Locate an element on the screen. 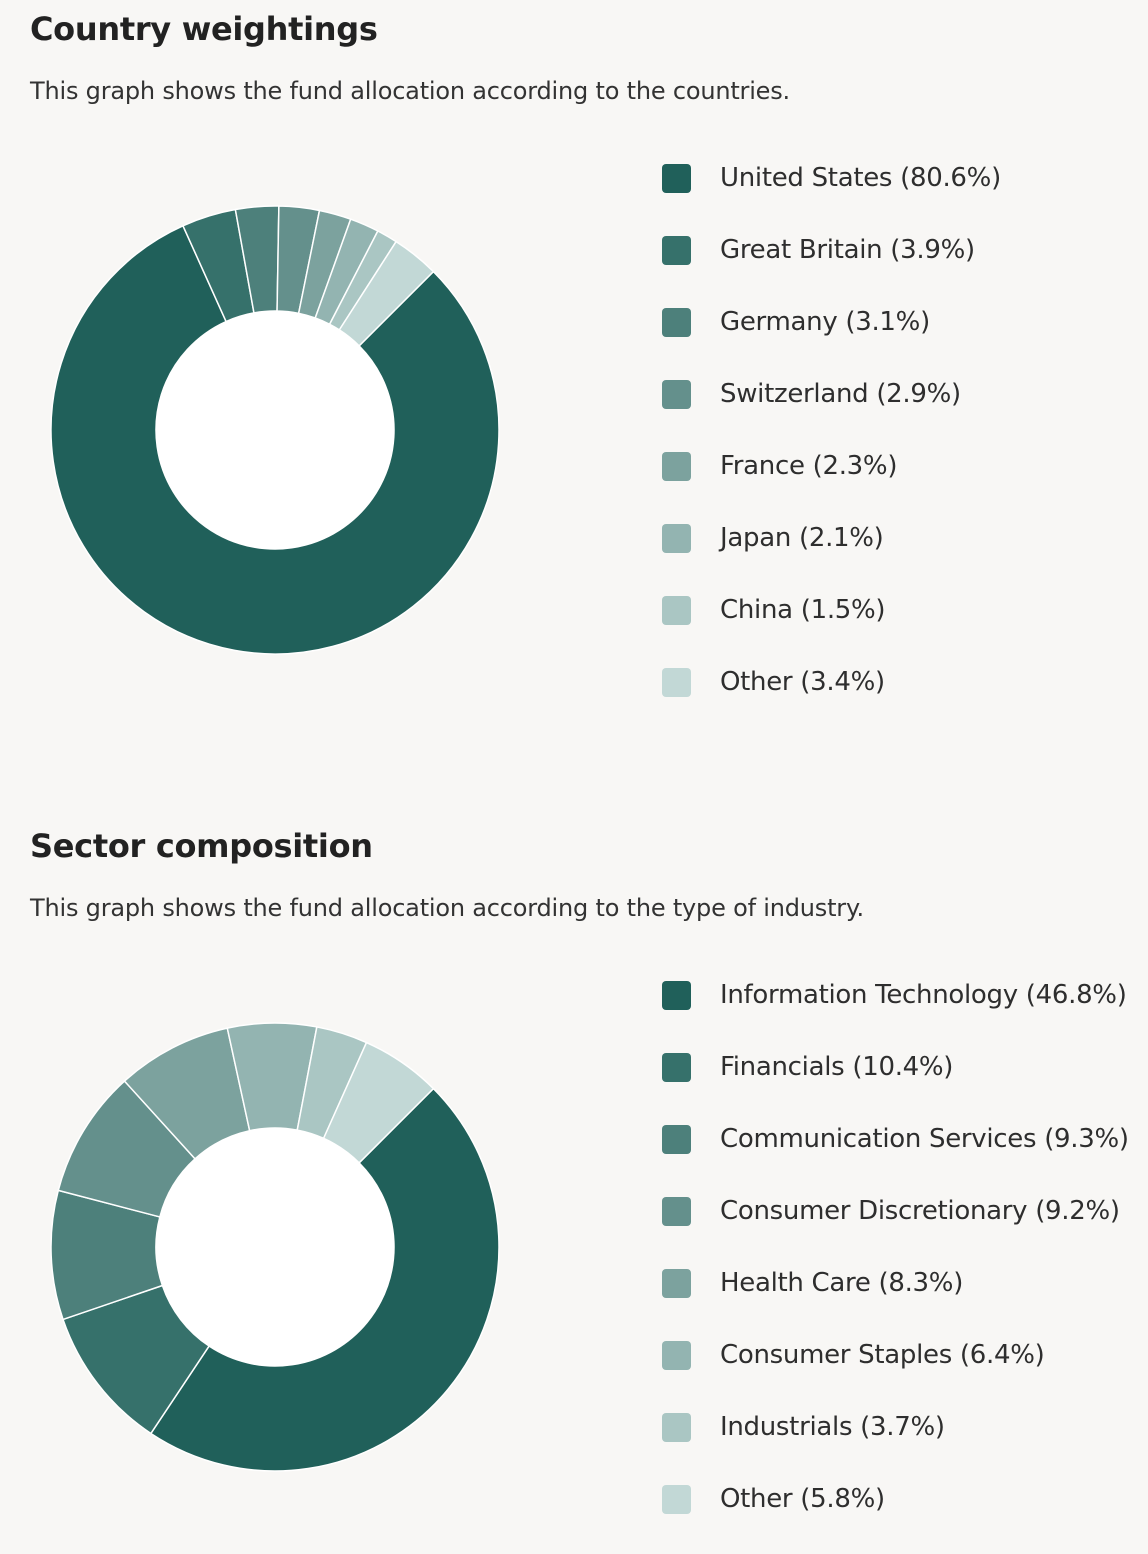 This screenshot has height=1554, width=1148. legend-label: United States (80.6%) is located at coordinates (860, 178).